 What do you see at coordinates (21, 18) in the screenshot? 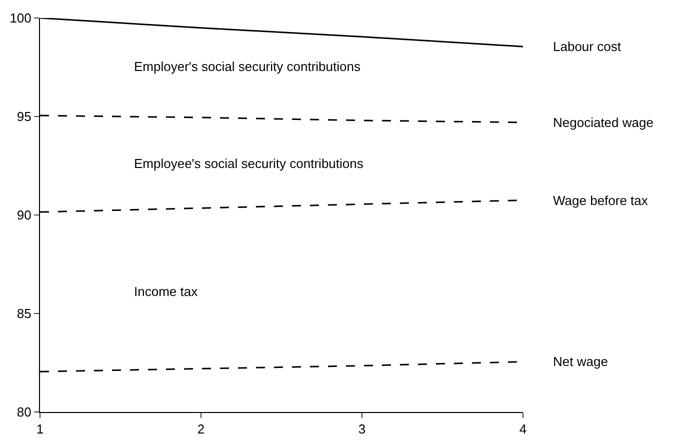
I see `y-tick-label: 100` at bounding box center [21, 18].